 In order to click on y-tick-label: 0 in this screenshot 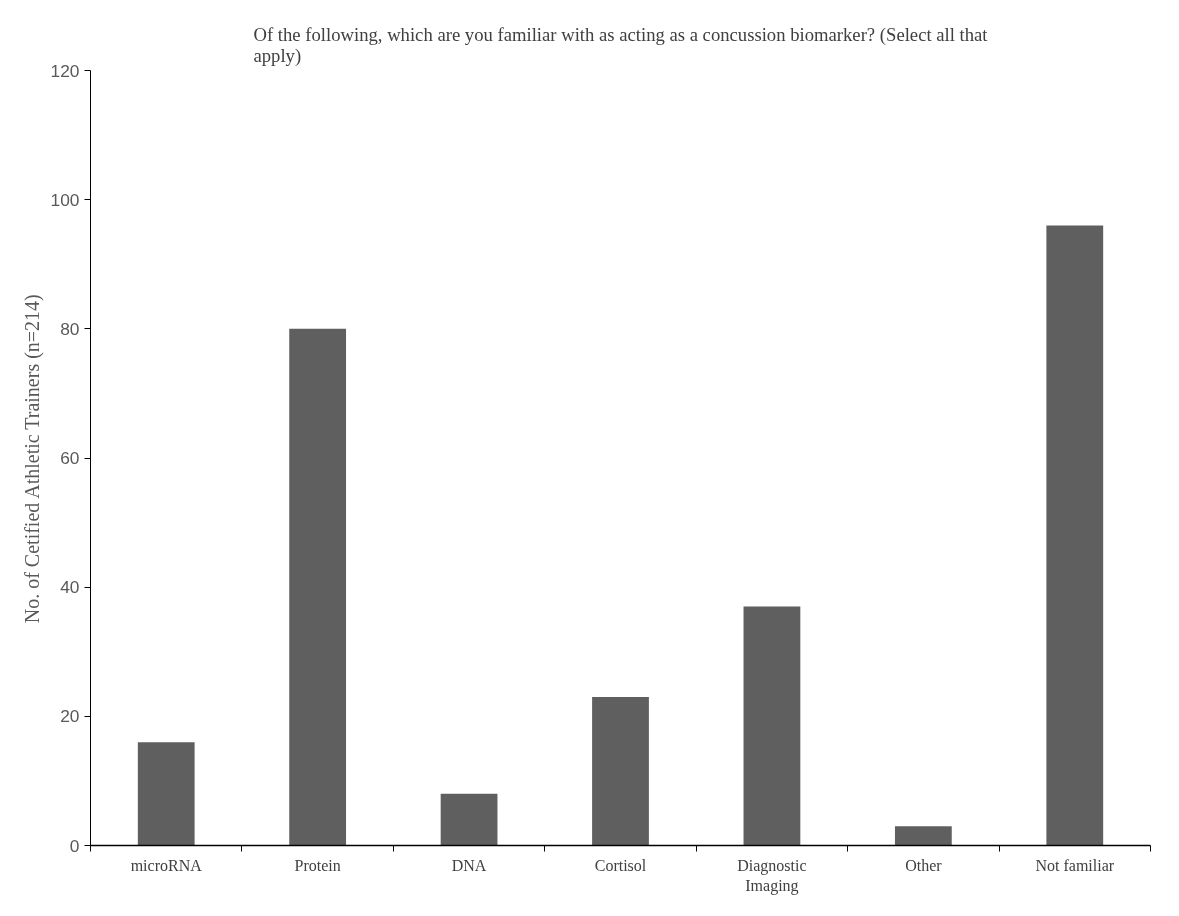, I will do `click(74, 845)`.